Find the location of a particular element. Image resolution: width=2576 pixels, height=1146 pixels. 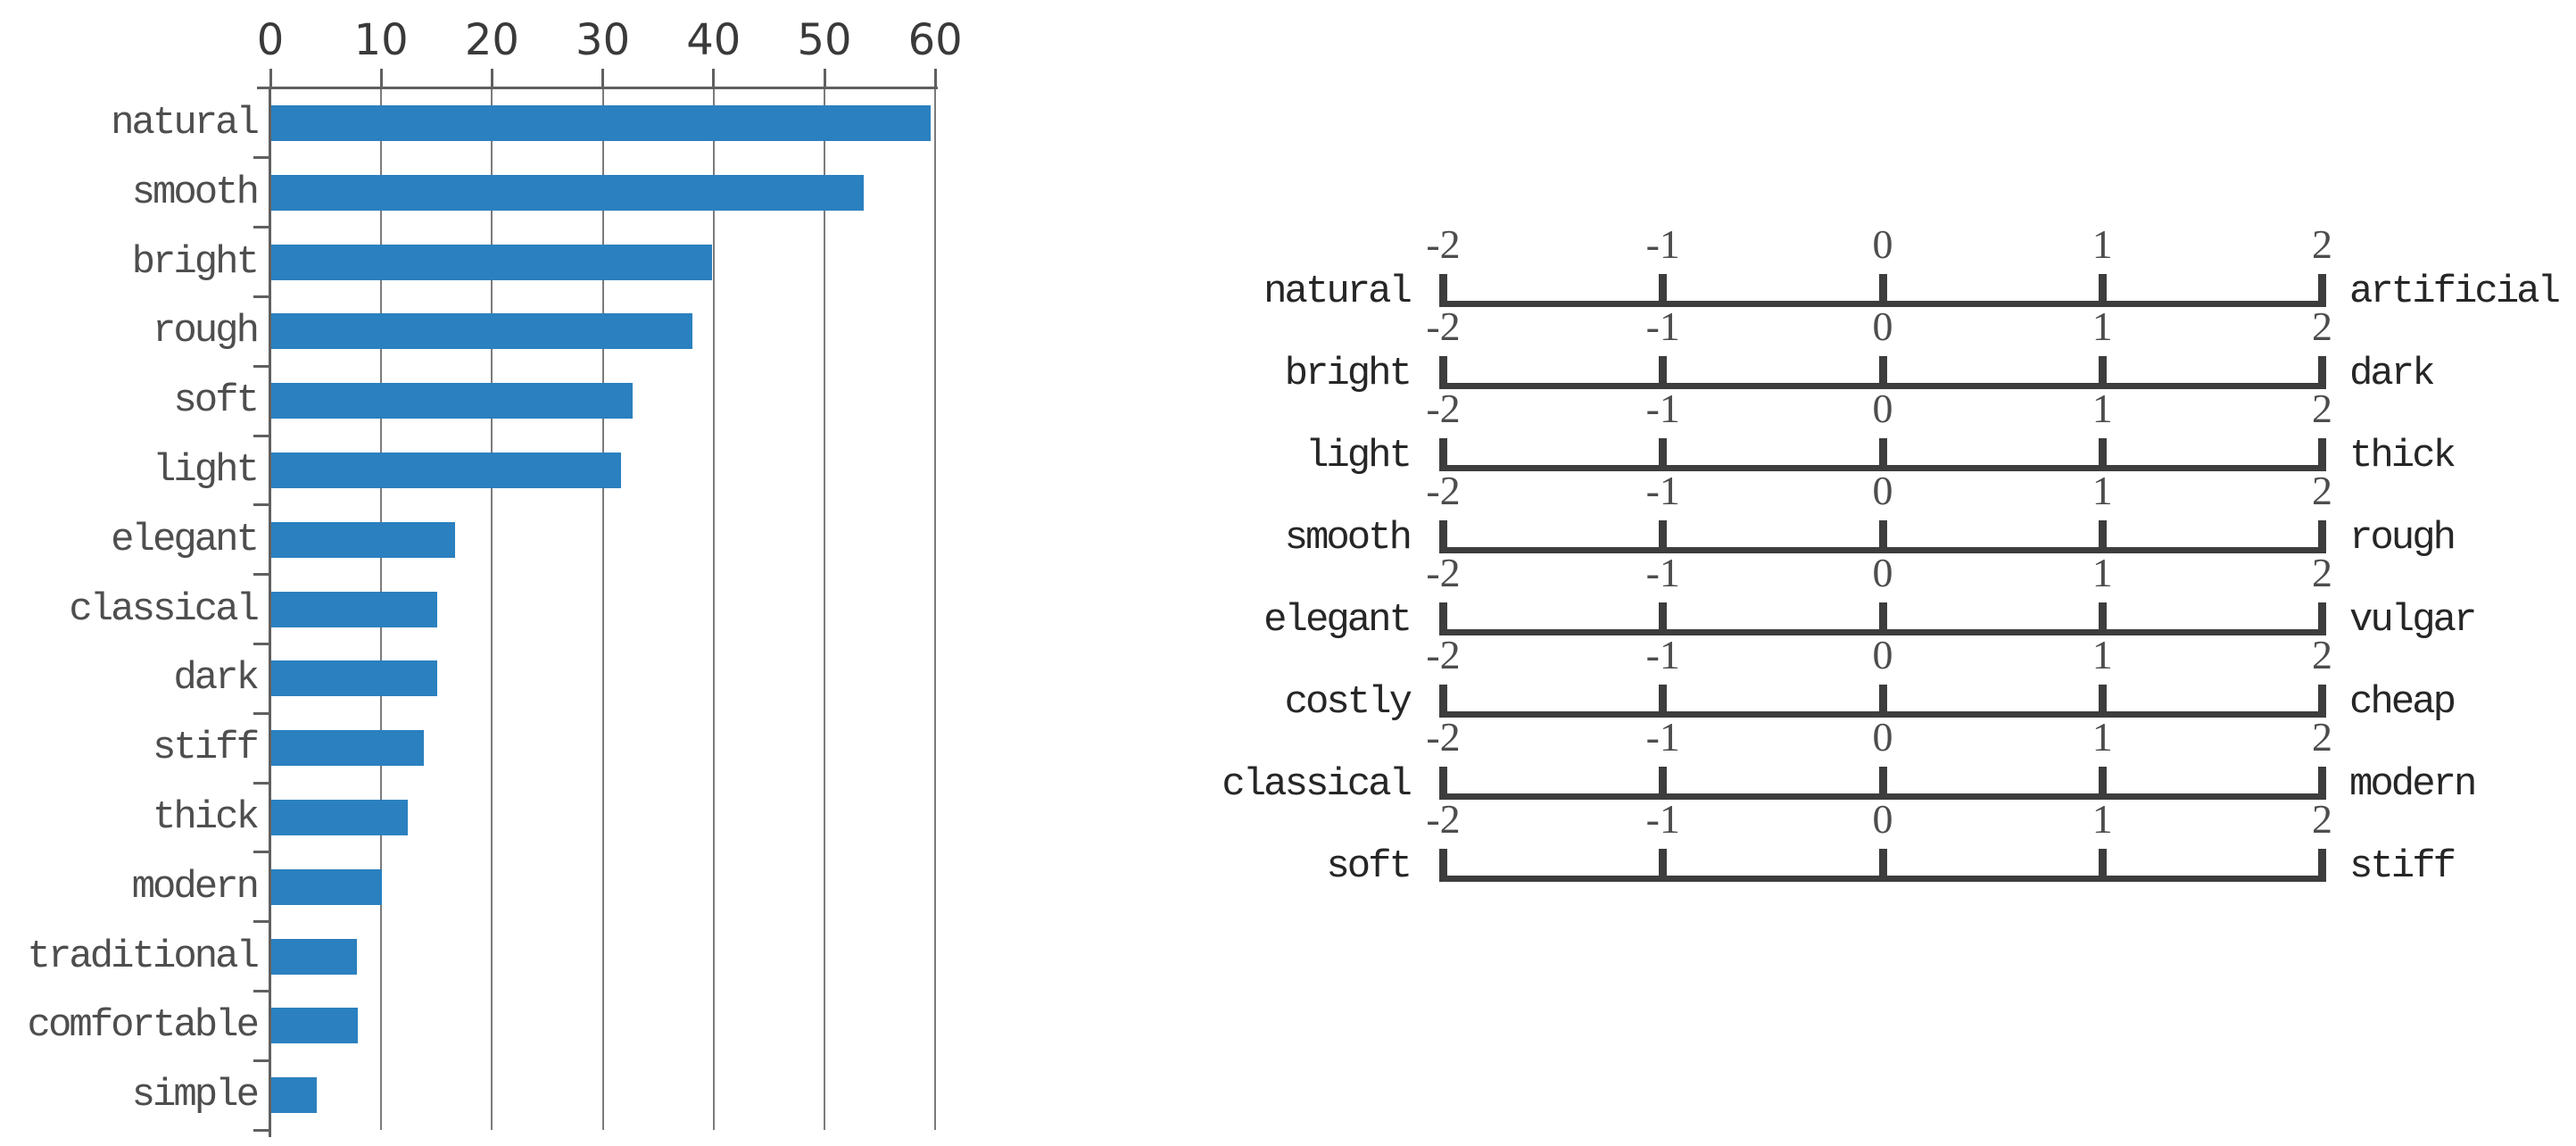

x-tick-label: 60 is located at coordinates (935, 40).